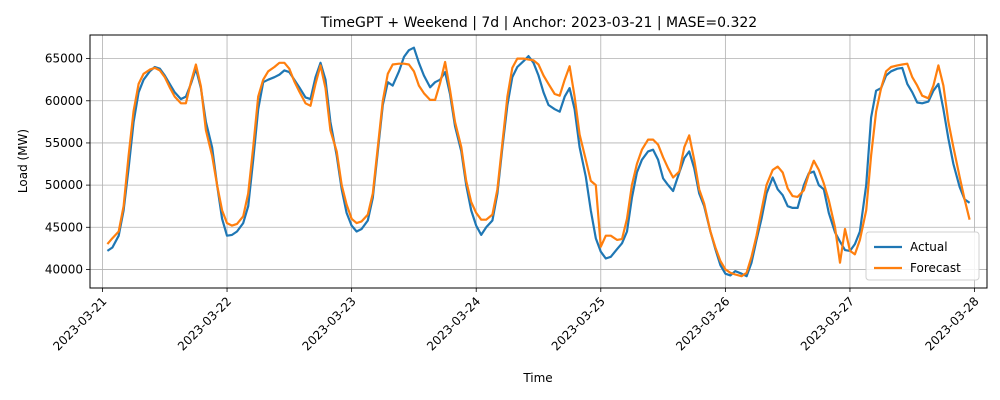 This screenshot has height=400, width=1000. I want to click on x-axis-label: Time, so click(537, 378).